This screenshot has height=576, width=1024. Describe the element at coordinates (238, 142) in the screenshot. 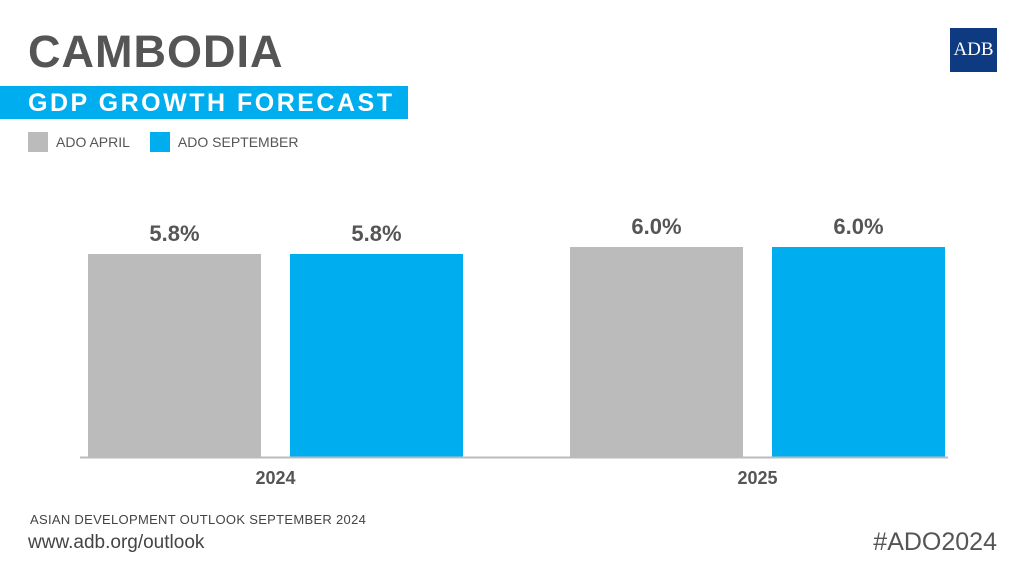

I see `legend-label: ADO SEPTEMBER` at that location.